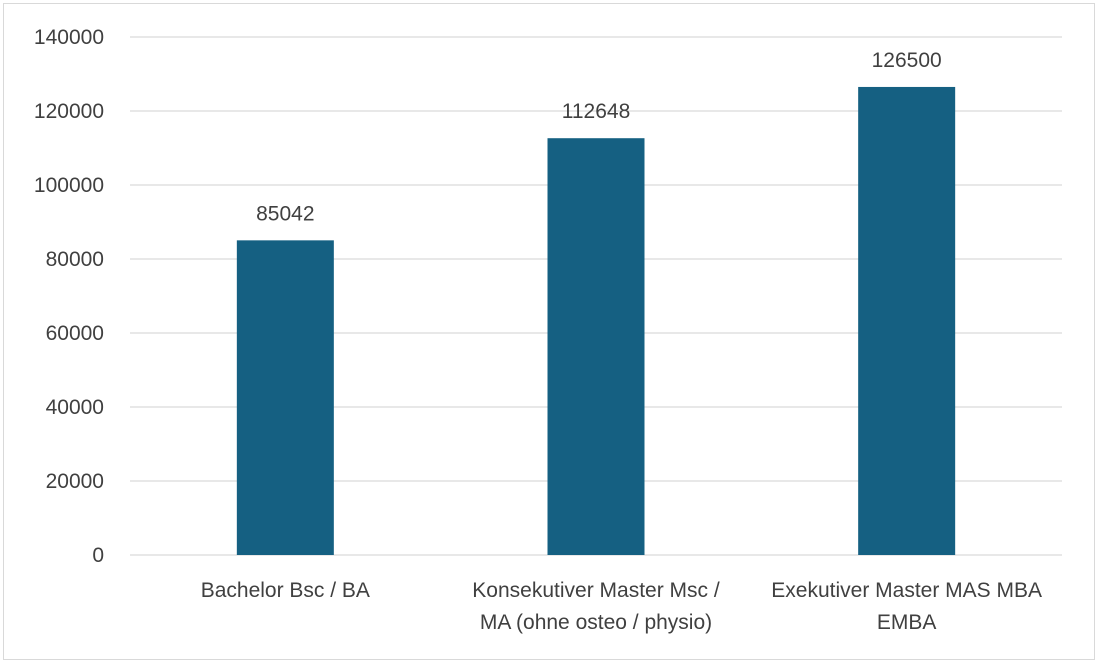 Image resolution: width=1100 pixels, height=665 pixels. I want to click on y-tick-label: 20000, so click(75, 481).